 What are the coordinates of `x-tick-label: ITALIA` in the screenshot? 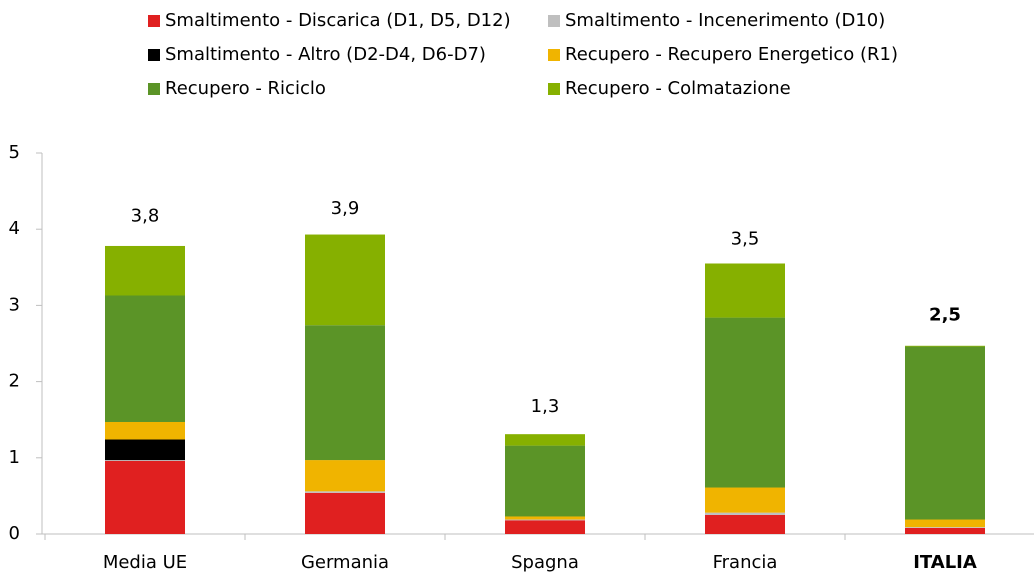 It's located at (945, 562).